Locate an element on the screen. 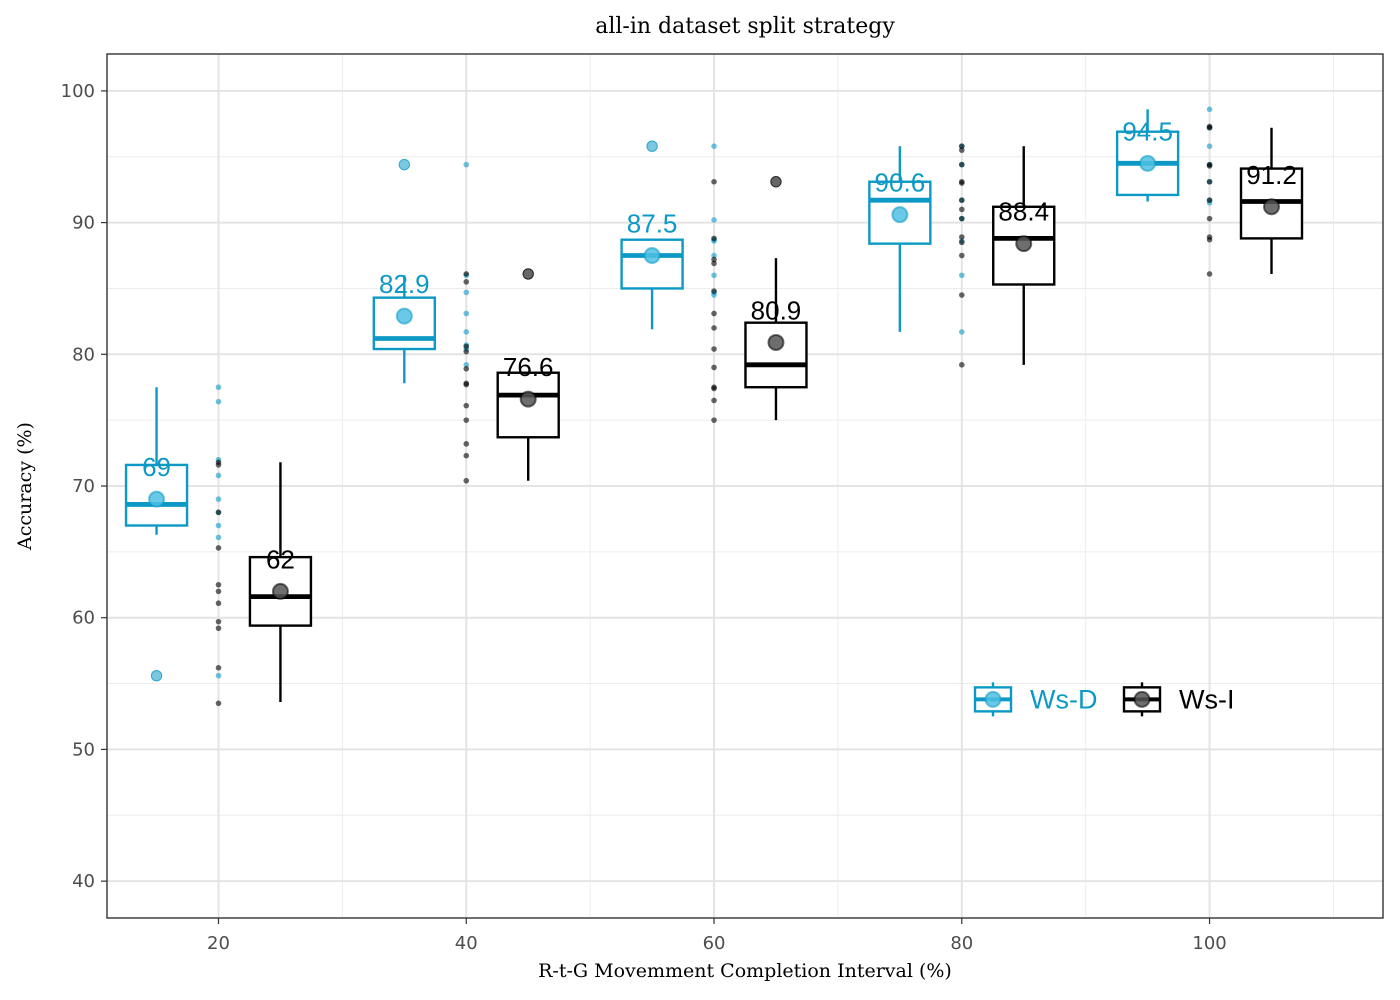  x-tick-label: 60 is located at coordinates (714, 943).